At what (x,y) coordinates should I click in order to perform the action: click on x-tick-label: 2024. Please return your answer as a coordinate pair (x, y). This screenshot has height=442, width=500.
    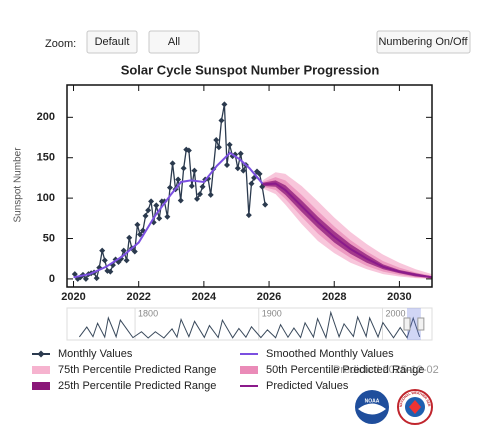
    Looking at the image, I should click on (204, 297).